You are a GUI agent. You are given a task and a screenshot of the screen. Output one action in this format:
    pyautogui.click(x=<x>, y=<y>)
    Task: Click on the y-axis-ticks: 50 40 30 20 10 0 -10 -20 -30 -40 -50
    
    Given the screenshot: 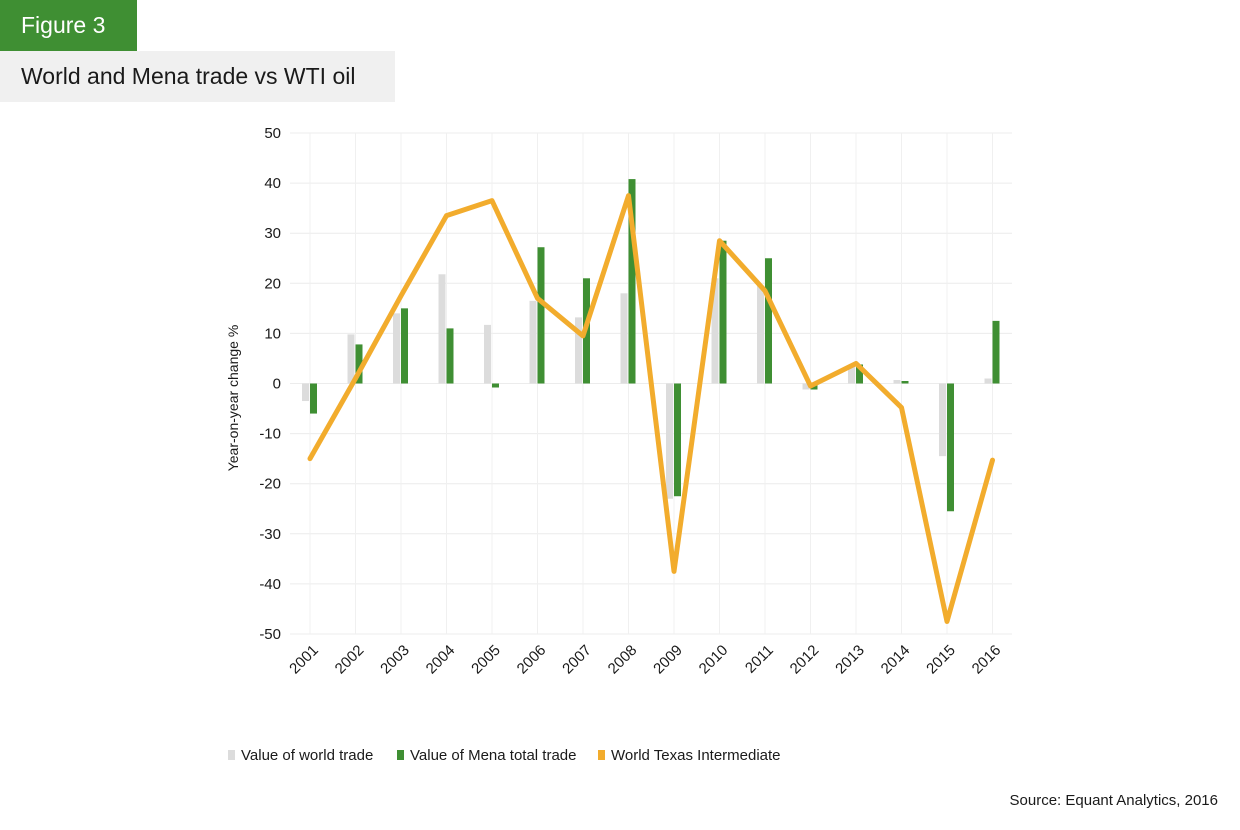 What is the action you would take?
    pyautogui.click(x=270, y=384)
    